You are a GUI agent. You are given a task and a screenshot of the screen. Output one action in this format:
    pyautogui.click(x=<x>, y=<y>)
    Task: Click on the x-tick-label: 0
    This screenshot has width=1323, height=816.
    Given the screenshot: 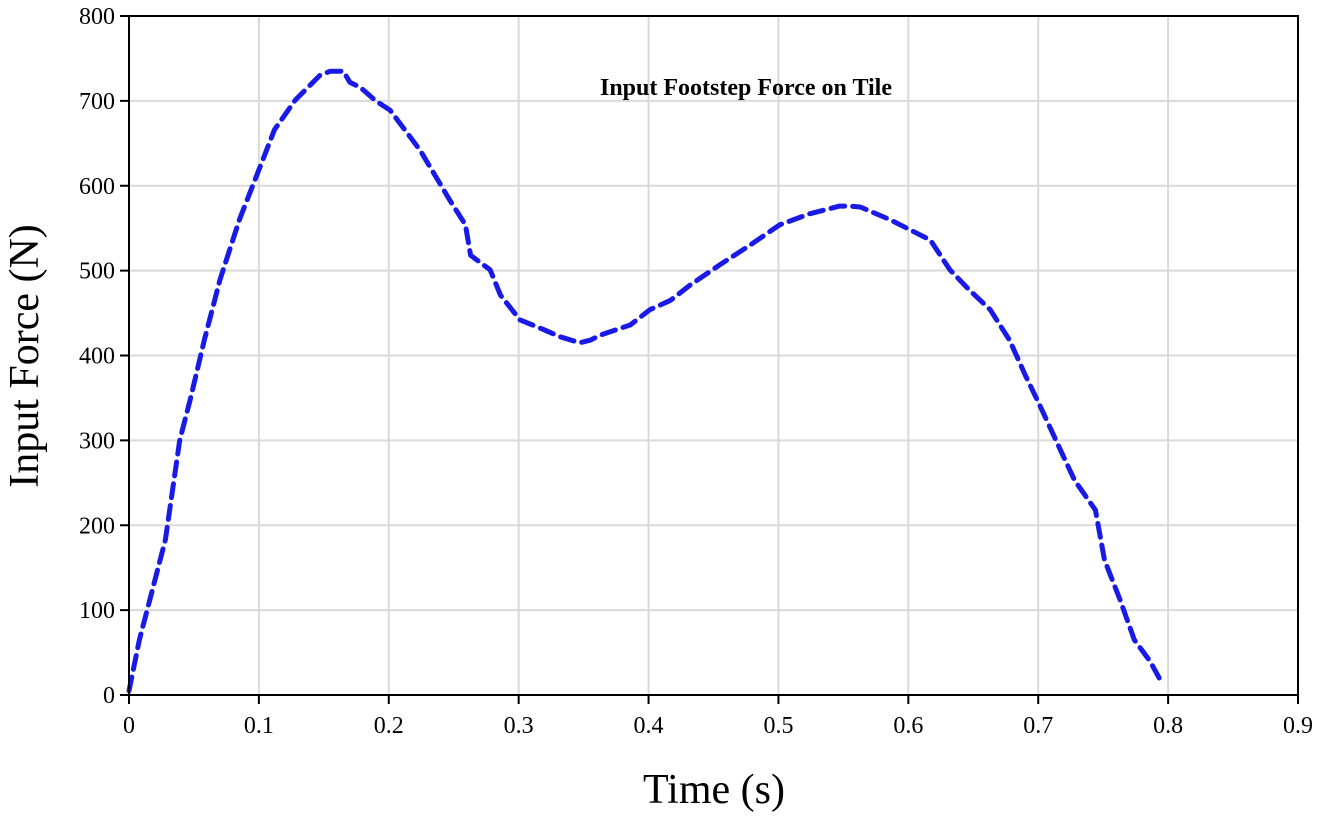 What is the action you would take?
    pyautogui.click(x=129, y=726)
    